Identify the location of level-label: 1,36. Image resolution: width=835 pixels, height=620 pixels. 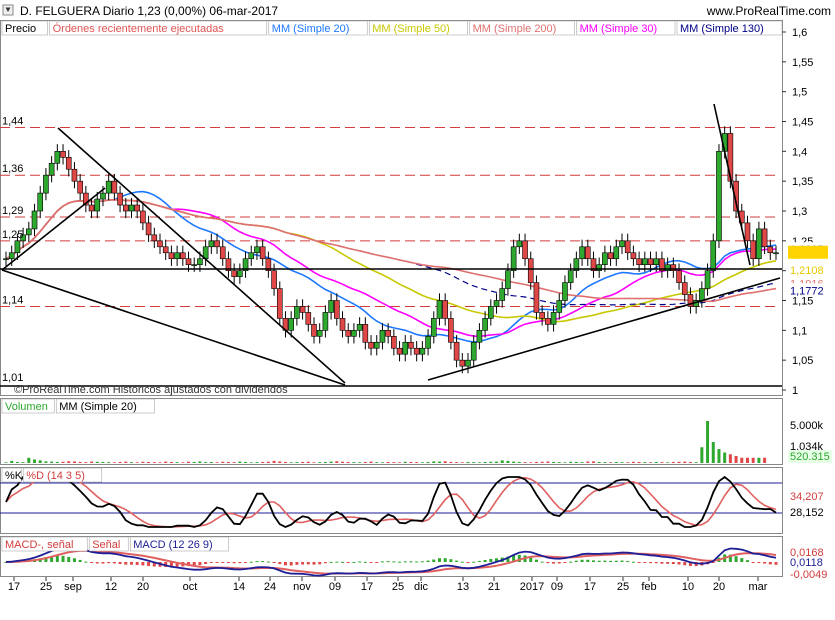
(12, 169).